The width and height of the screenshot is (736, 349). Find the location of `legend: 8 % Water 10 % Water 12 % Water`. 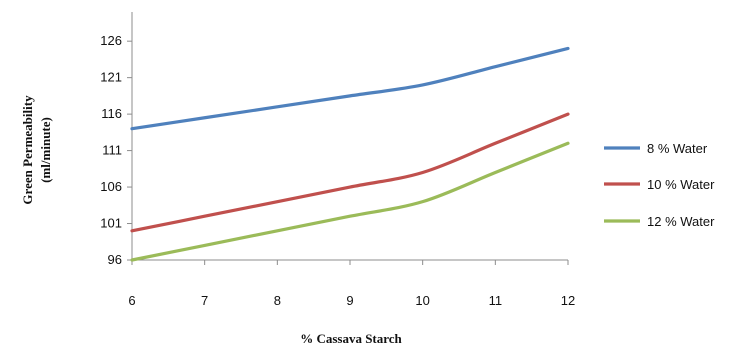

legend: 8 % Water 10 % Water 12 % Water is located at coordinates (659, 185).